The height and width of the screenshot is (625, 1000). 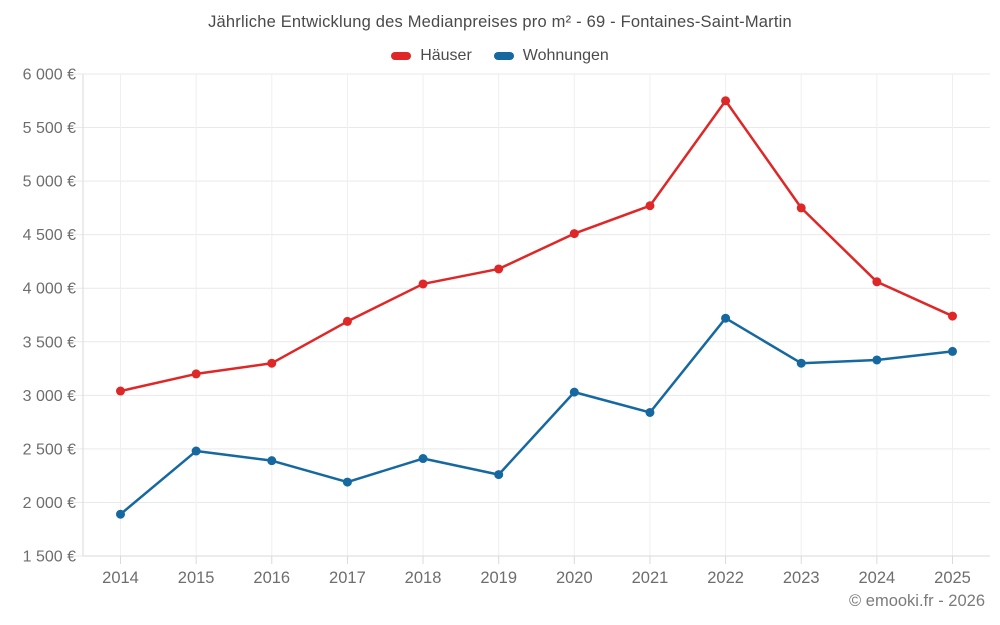 What do you see at coordinates (877, 578) in the screenshot?
I see `x-tick-label-2024: 2024` at bounding box center [877, 578].